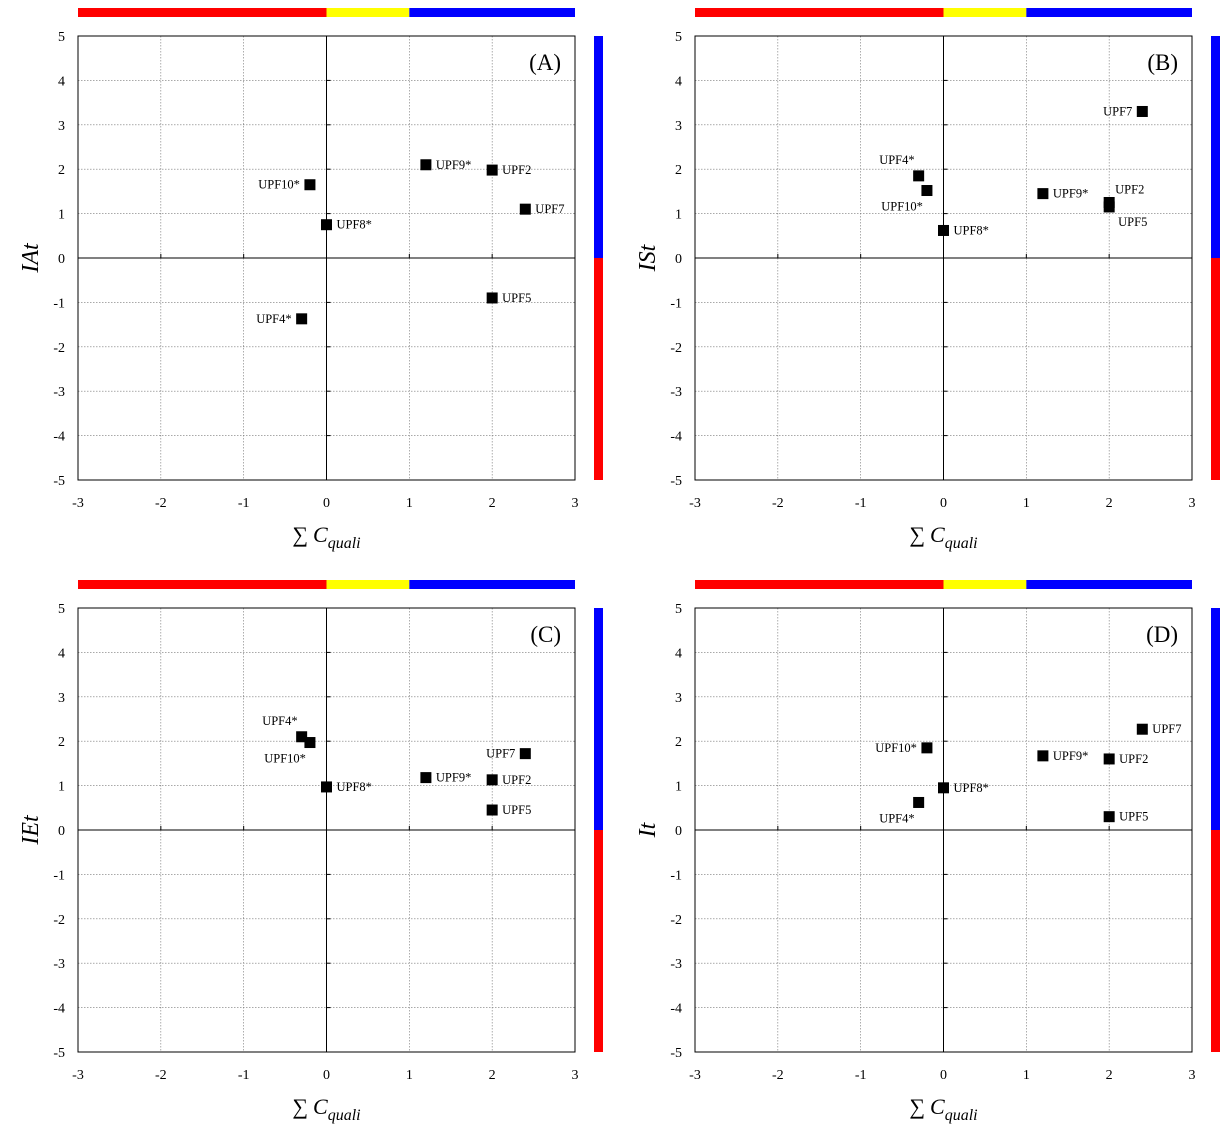 This screenshot has height=1124, width=1220. Describe the element at coordinates (59, 392) in the screenshot. I see `y-tick-label: -3` at that location.